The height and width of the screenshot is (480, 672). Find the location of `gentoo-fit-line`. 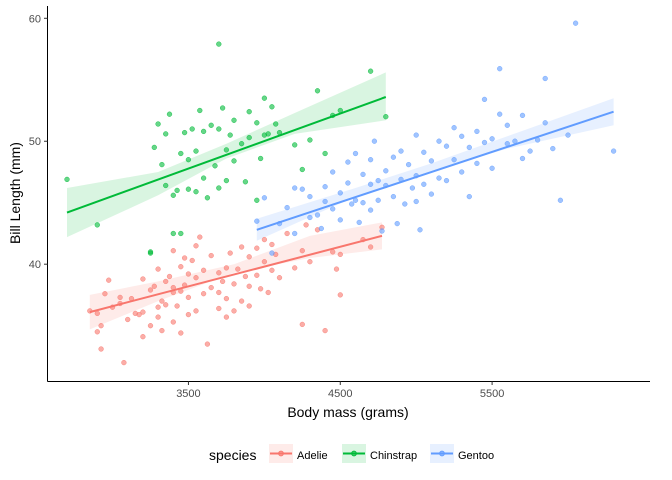

gentoo-fit-line is located at coordinates (435, 170).